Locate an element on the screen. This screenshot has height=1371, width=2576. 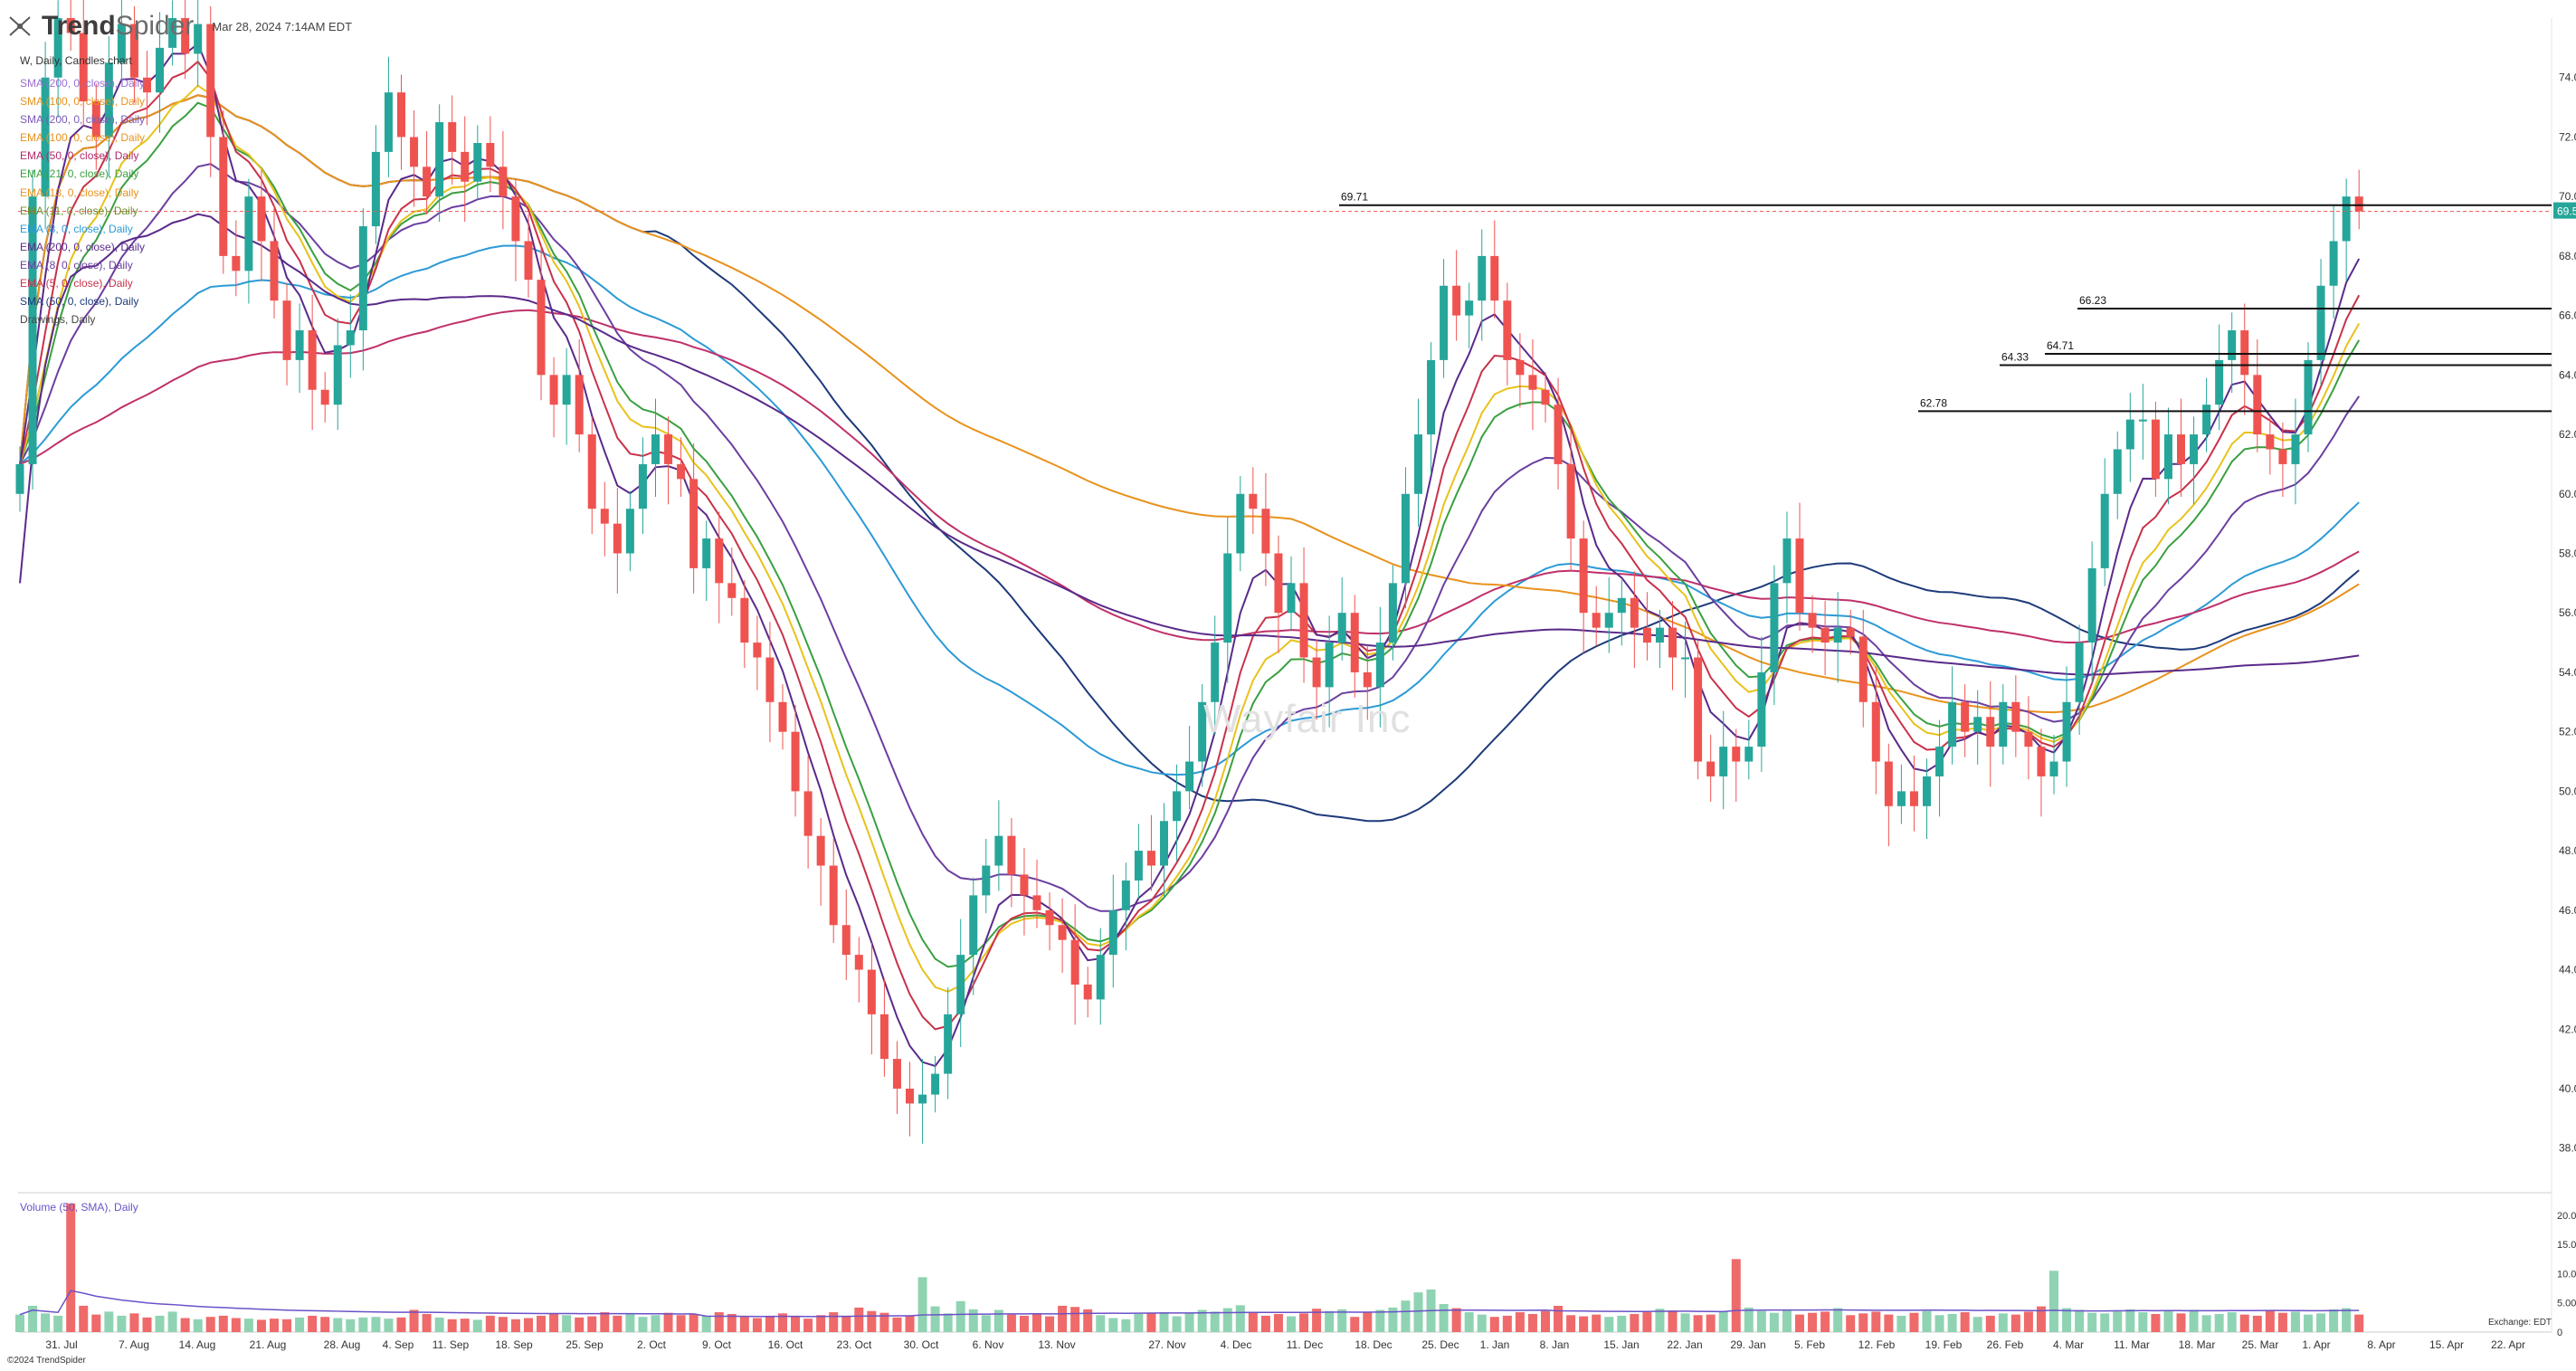
x-tick-label: 4. Dec is located at coordinates (1236, 1344).